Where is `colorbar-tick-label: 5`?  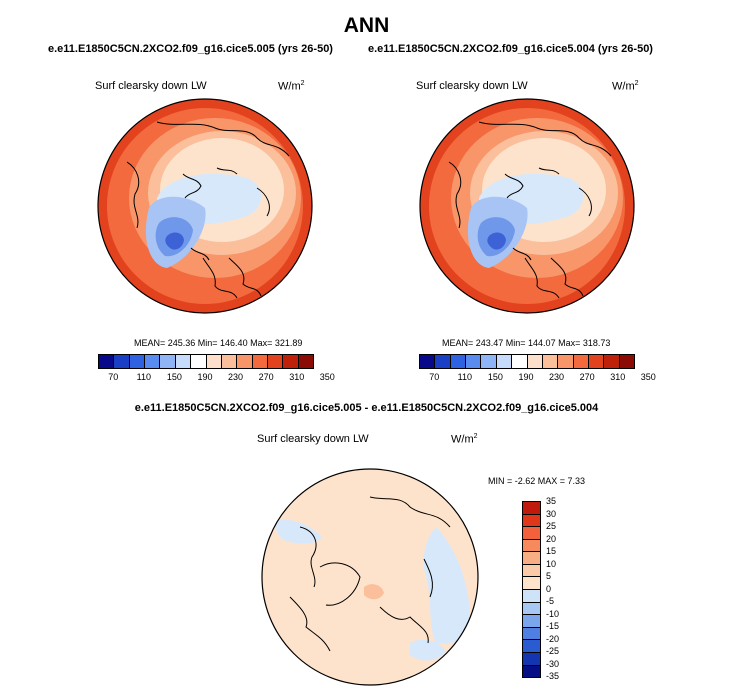
colorbar-tick-label: 5 is located at coordinates (549, 576).